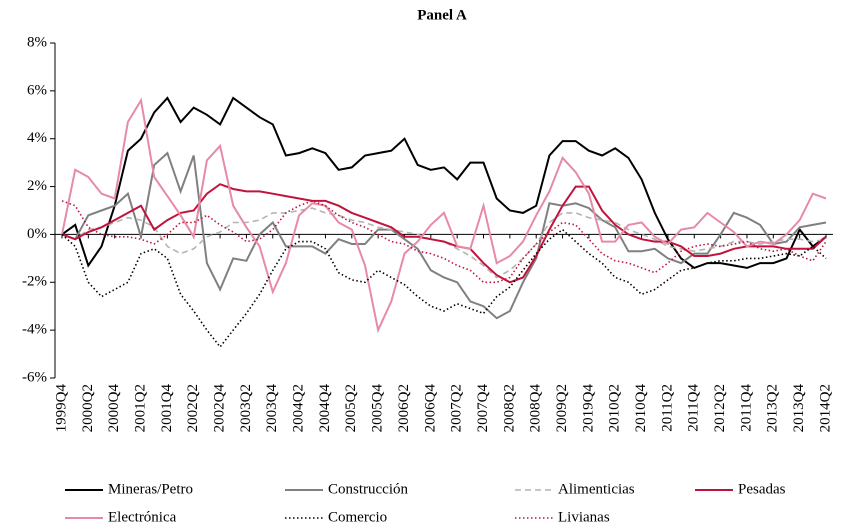 Image resolution: width=847 pixels, height=530 pixels. Describe the element at coordinates (140, 408) in the screenshot. I see `x-tick-label: 2001Q2` at that location.